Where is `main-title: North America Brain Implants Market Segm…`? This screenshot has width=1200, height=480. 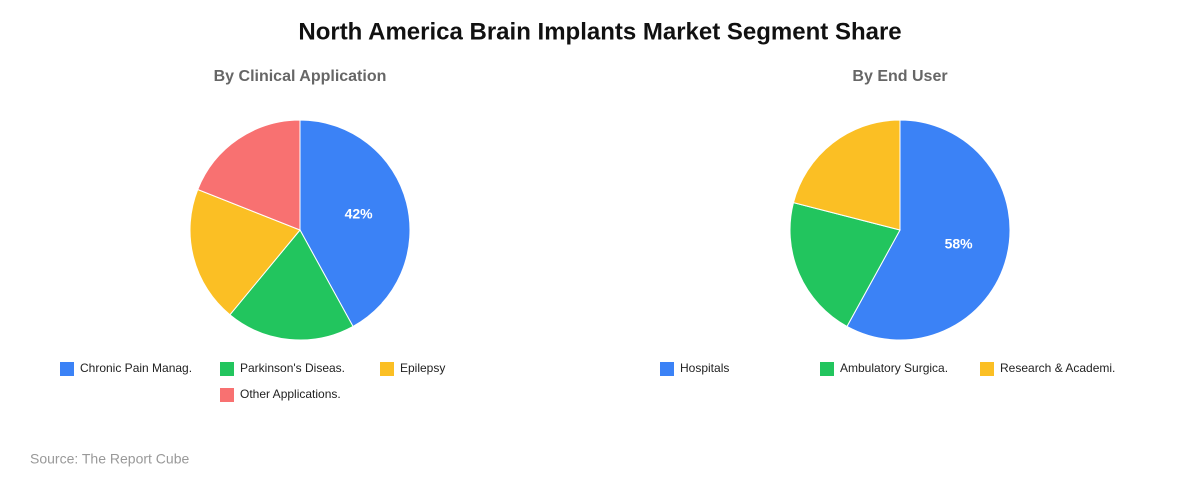
main-title: North America Brain Implants Market Segm… is located at coordinates (599, 31).